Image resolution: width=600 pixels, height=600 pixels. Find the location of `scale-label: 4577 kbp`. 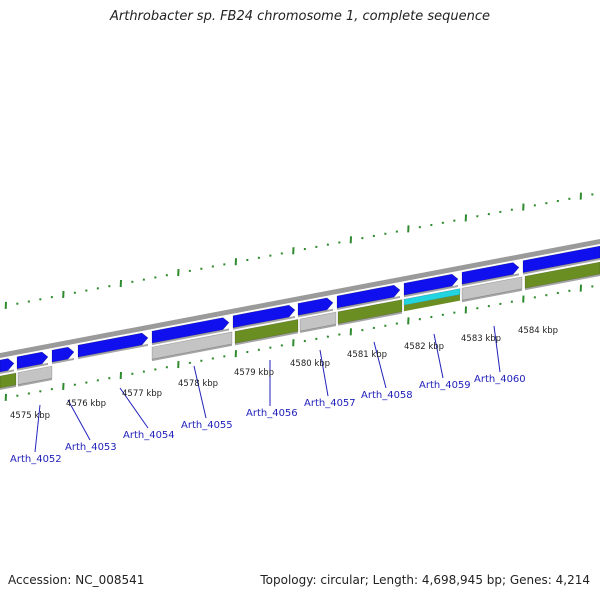

scale-label: 4577 kbp is located at coordinates (142, 394).